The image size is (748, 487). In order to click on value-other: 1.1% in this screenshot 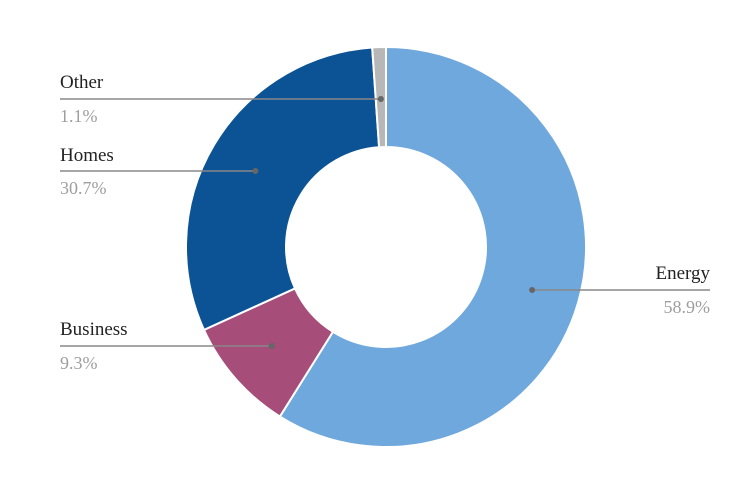, I will do `click(79, 116)`.